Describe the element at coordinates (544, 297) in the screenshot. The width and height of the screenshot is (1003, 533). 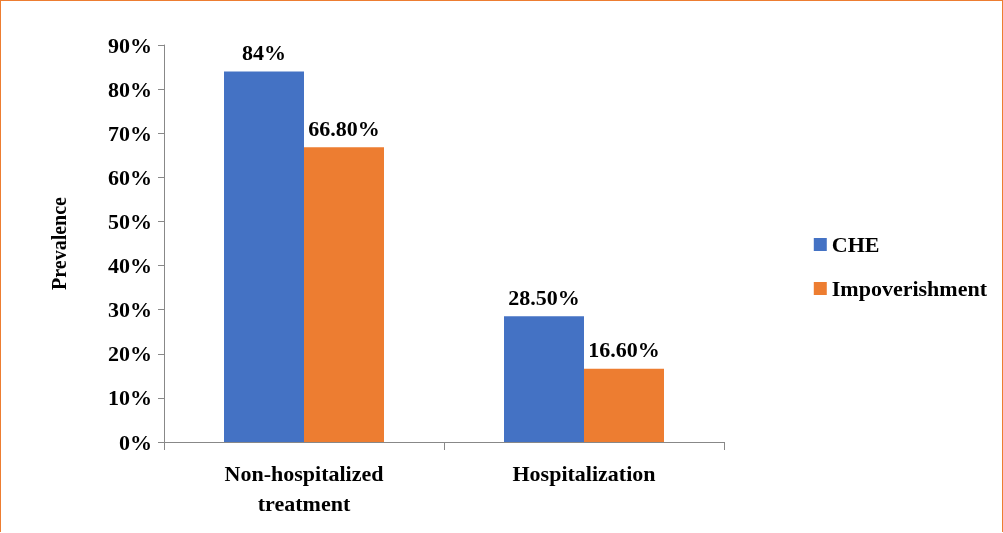
I see `data-label: 28.50%` at that location.